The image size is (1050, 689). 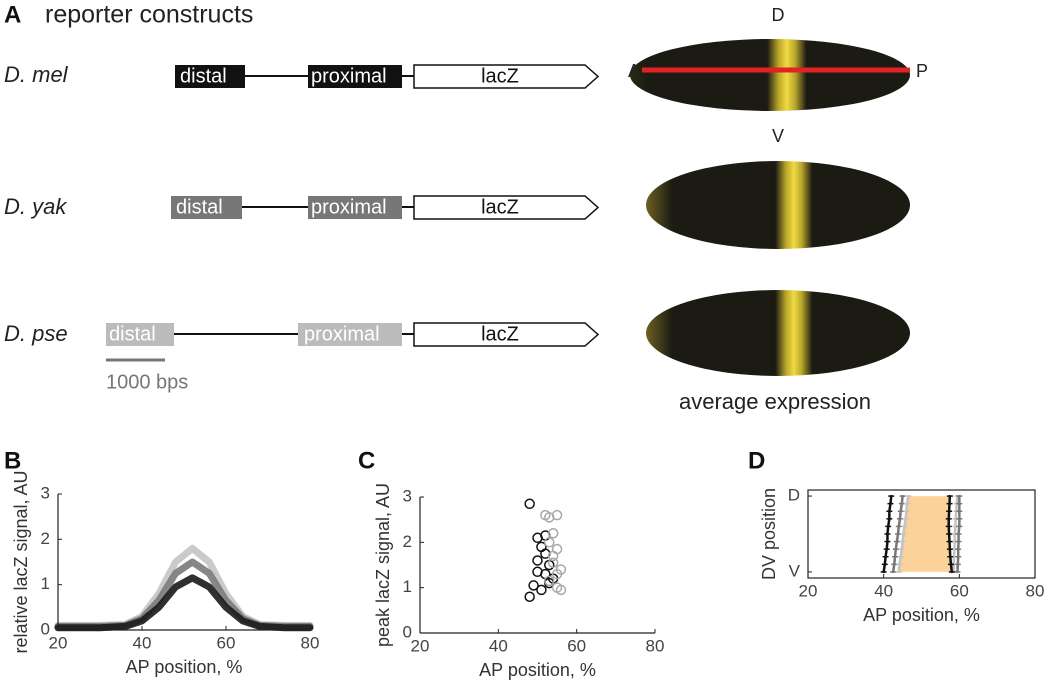 What do you see at coordinates (795, 570) in the screenshot?
I see `y-tick-label: V` at bounding box center [795, 570].